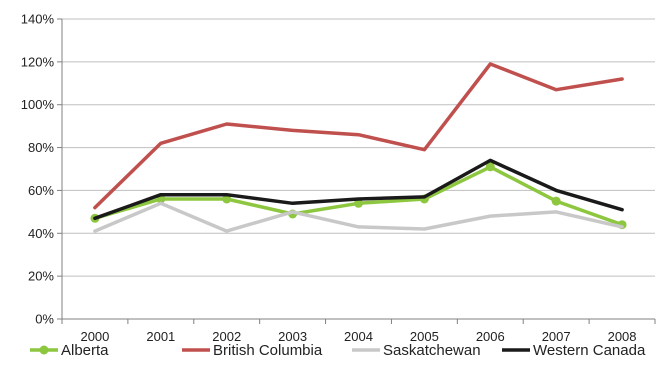 Image resolution: width=665 pixels, height=379 pixels. I want to click on x-tick-label: 2005, so click(424, 336).